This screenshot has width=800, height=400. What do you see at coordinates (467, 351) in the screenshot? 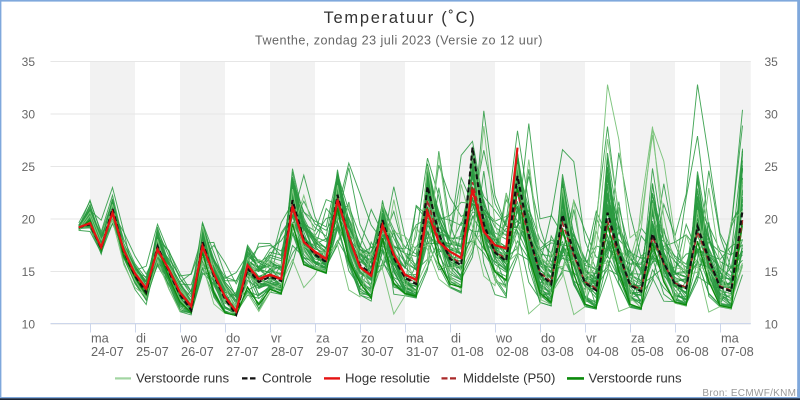
I see `svg-text: 01-08` at bounding box center [467, 351].